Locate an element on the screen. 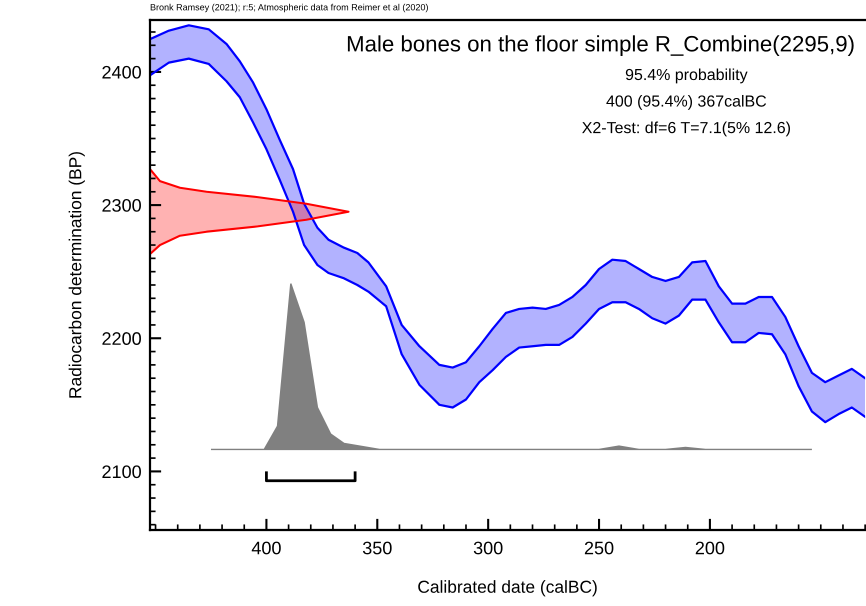 This screenshot has height=606, width=866. annotation: 95.4% probability is located at coordinates (687, 76).